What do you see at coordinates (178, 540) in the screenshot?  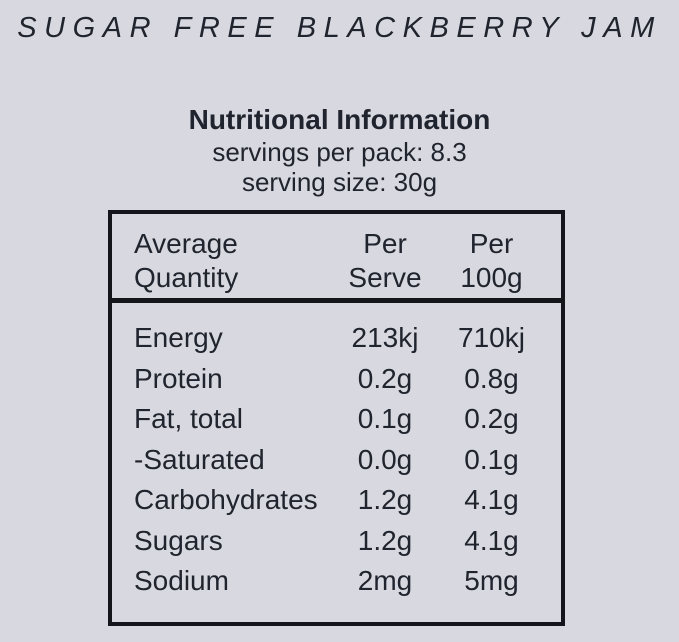 I see `nutrient-name: Sugars` at bounding box center [178, 540].